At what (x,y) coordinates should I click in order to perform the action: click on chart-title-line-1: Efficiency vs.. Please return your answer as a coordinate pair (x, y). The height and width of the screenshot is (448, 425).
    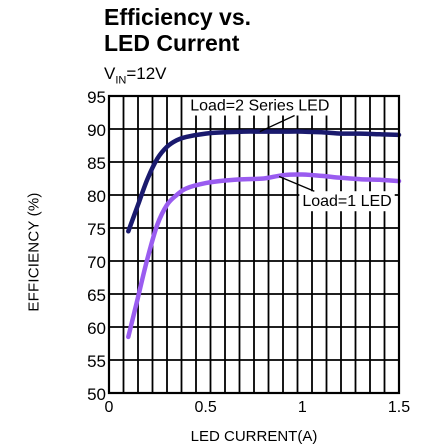
    Looking at the image, I should click on (178, 17).